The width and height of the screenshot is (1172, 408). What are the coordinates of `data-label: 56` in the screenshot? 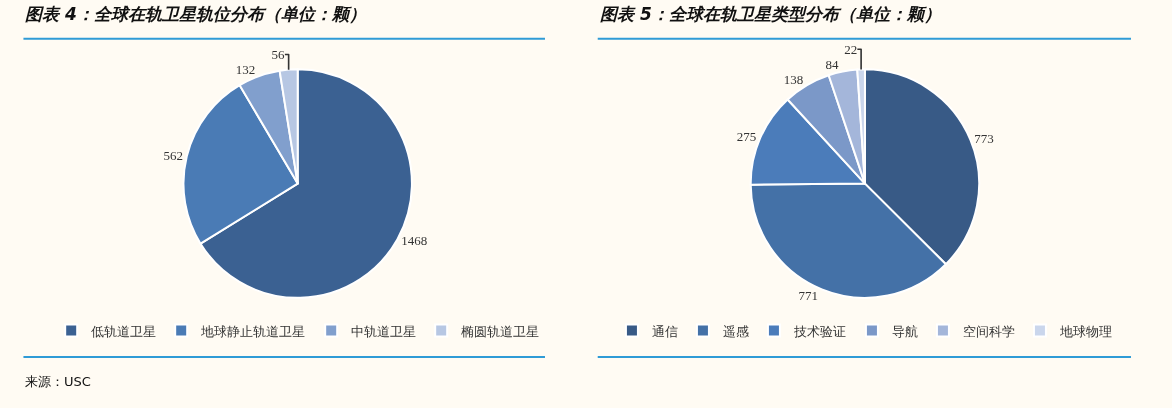 It's located at (278, 54).